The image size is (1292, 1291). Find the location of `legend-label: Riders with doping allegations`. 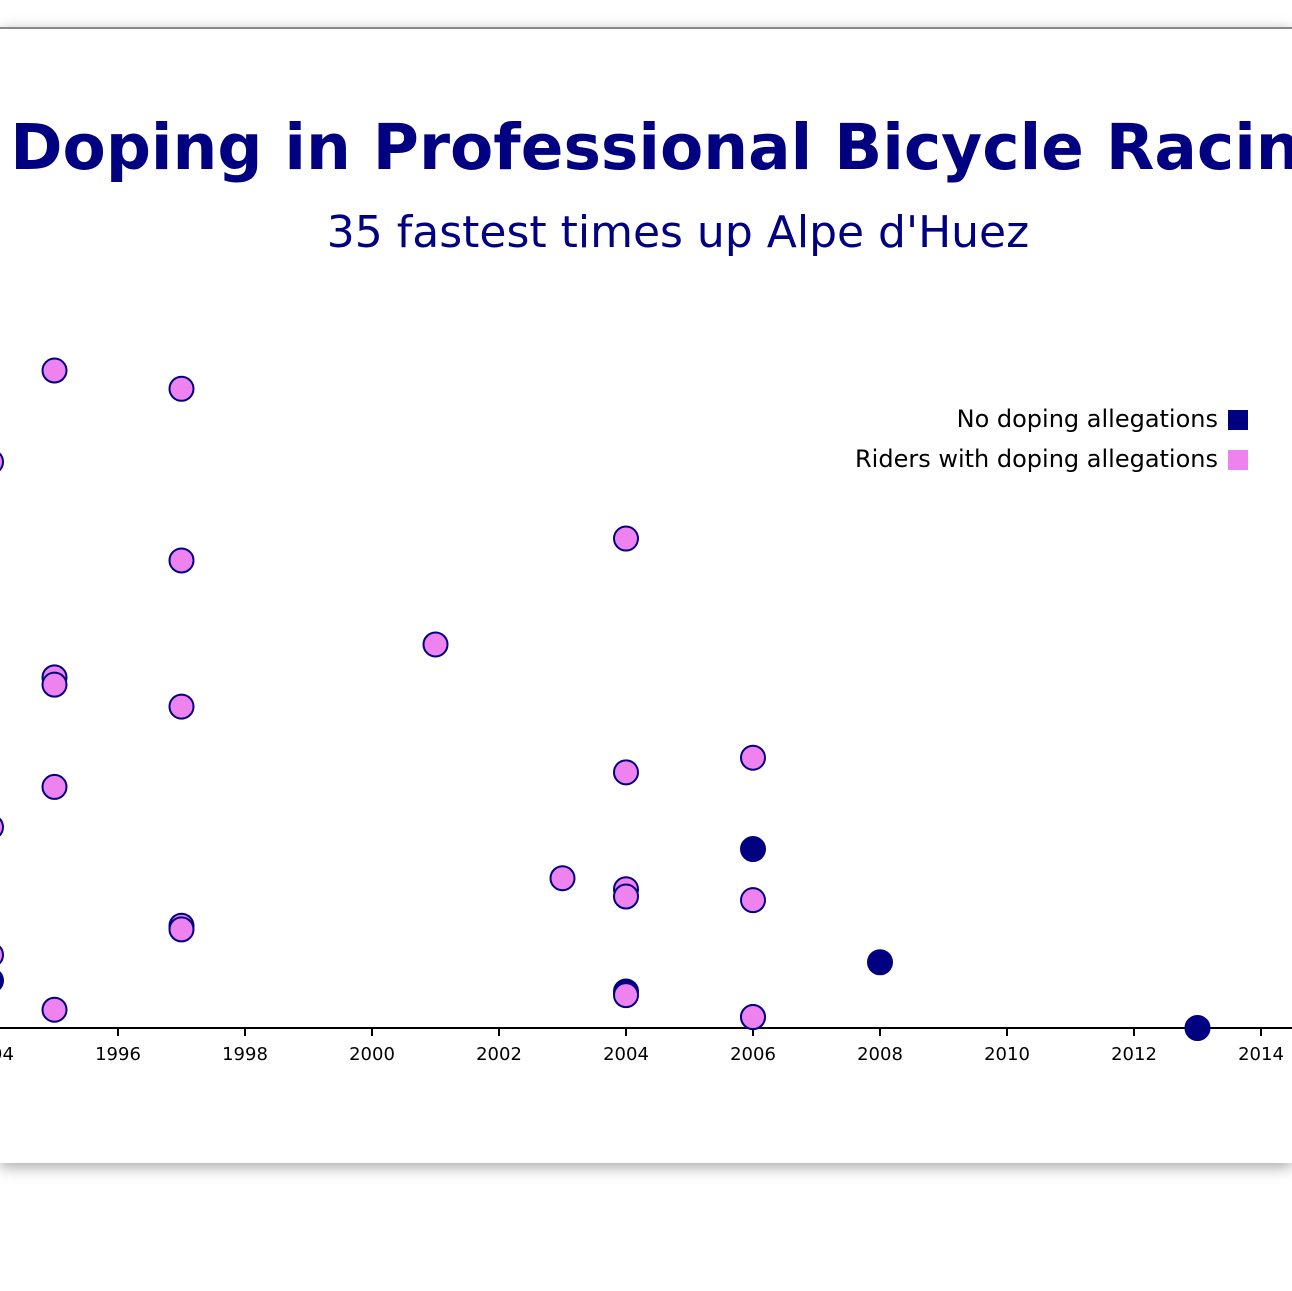

legend-label: Riders with doping allegations is located at coordinates (1036, 459).